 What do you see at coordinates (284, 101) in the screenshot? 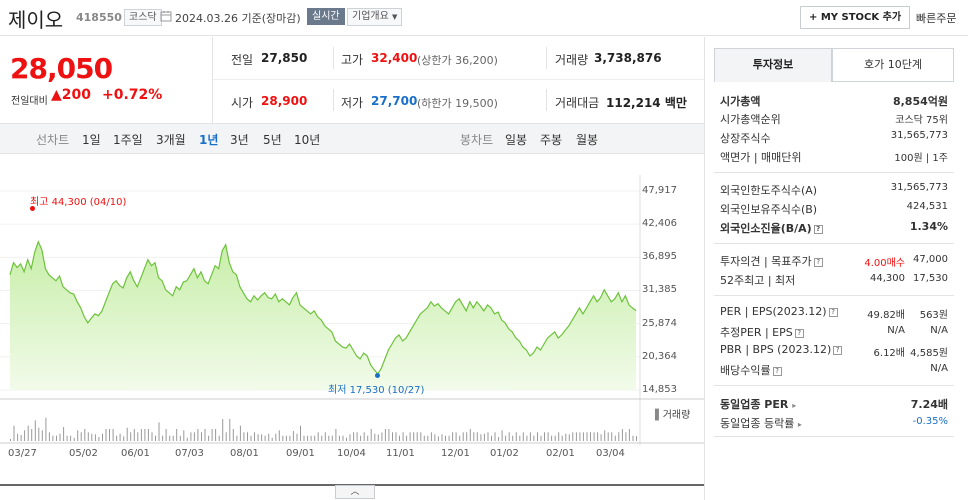
I see `open-value: 28,900` at bounding box center [284, 101].